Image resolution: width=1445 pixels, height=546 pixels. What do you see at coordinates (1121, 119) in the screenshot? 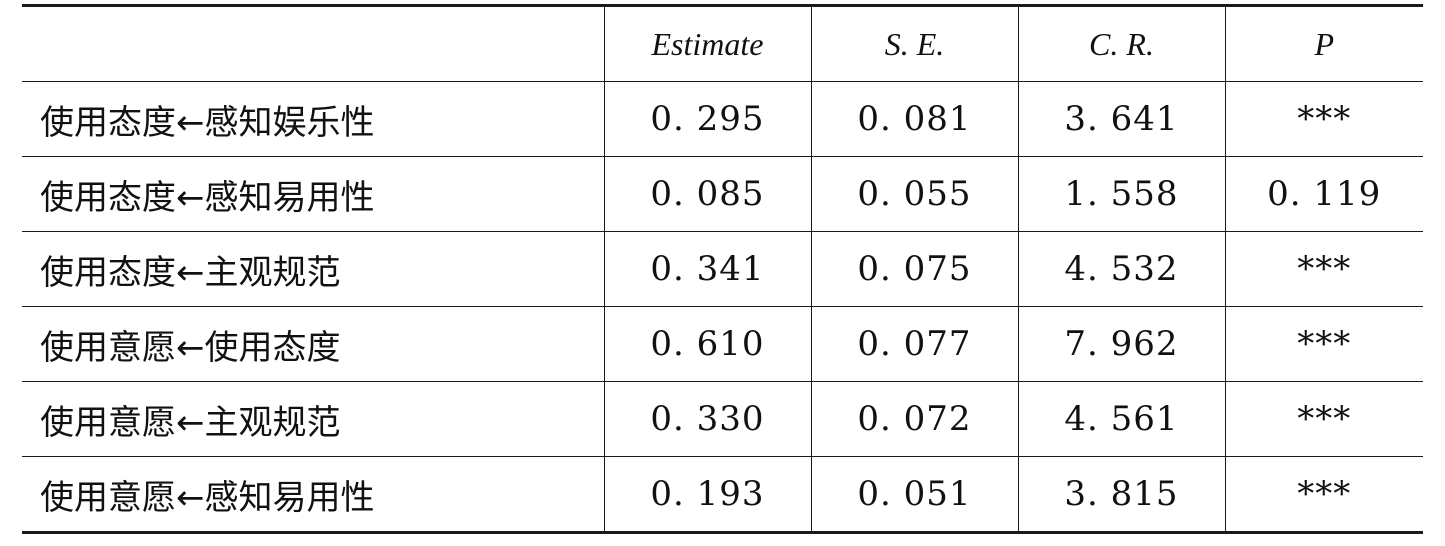
I see `cr-cell: 3. 641` at bounding box center [1121, 119].